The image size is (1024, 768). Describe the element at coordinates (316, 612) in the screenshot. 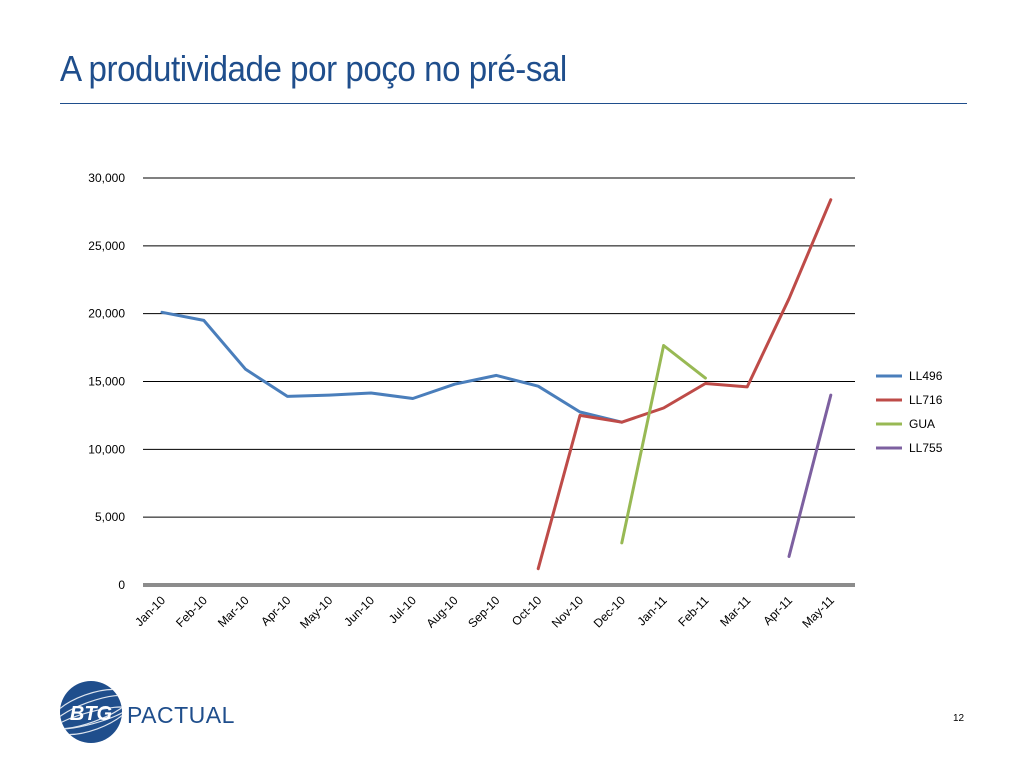

I see `x-tick-label: May-10` at that location.